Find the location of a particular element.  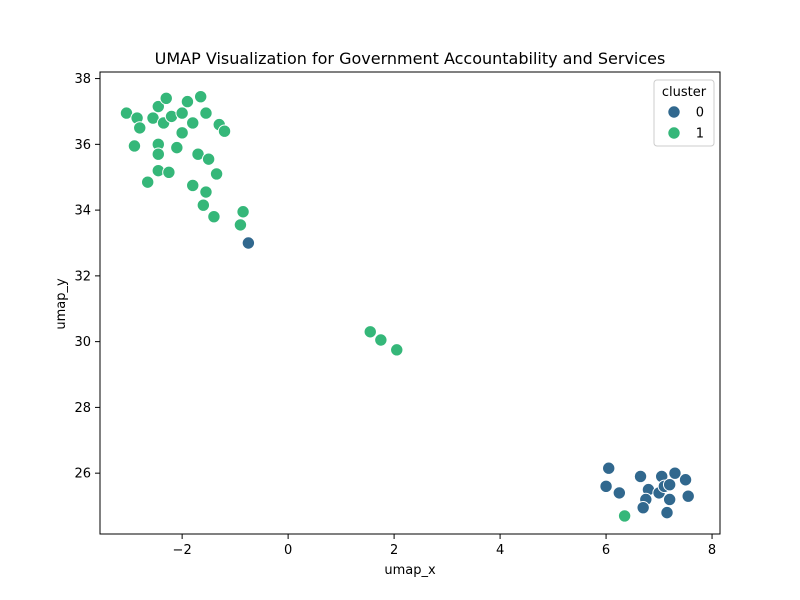

x-tick-label: 4 is located at coordinates (500, 550).